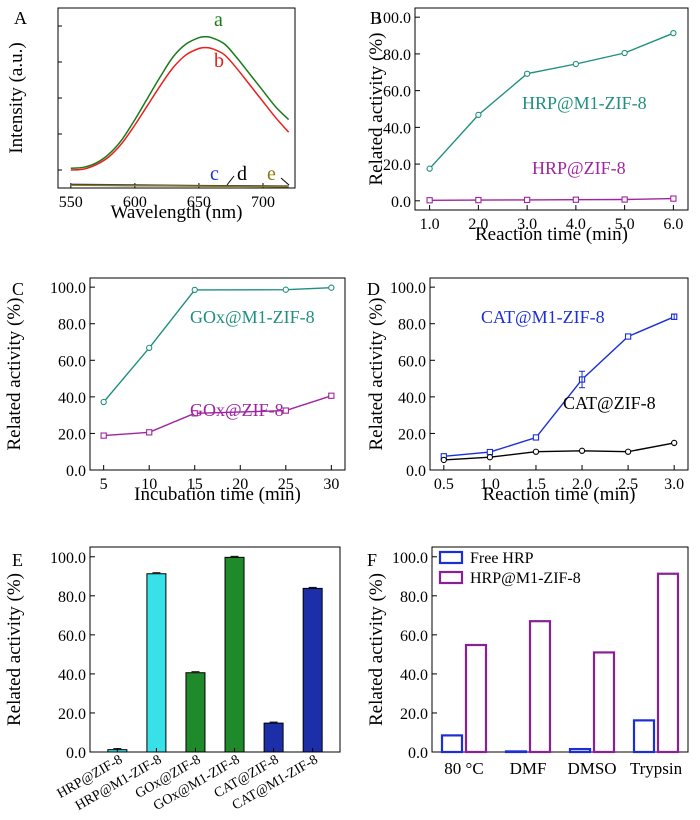 This screenshot has width=700, height=820. What do you see at coordinates (17, 560) in the screenshot?
I see `panel-letter: E` at bounding box center [17, 560].